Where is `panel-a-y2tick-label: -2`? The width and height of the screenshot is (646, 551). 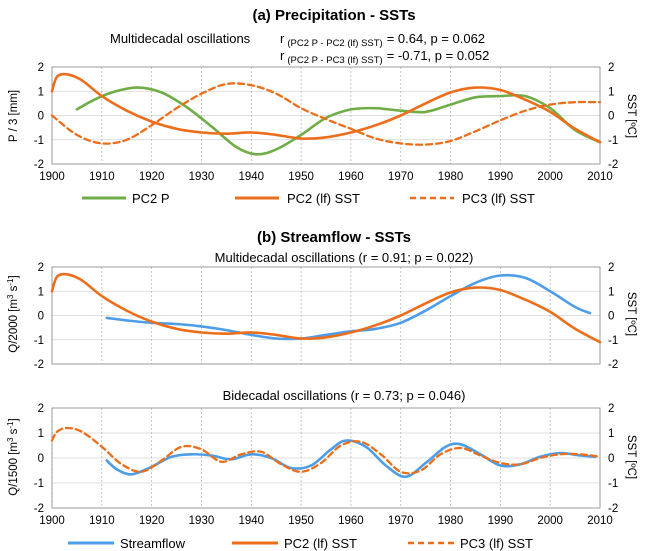 panel-a-y2tick-label: -2 is located at coordinates (613, 165).